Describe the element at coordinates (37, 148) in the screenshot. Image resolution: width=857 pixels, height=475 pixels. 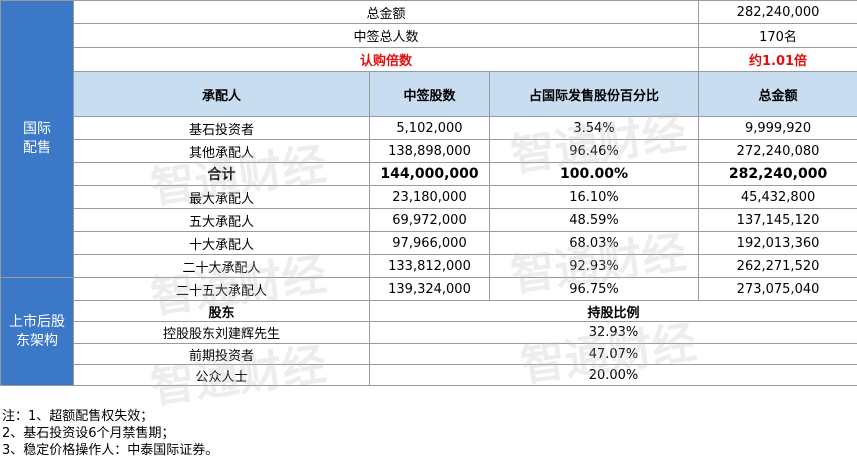
I see `side-label-line-2: 配售` at that location.